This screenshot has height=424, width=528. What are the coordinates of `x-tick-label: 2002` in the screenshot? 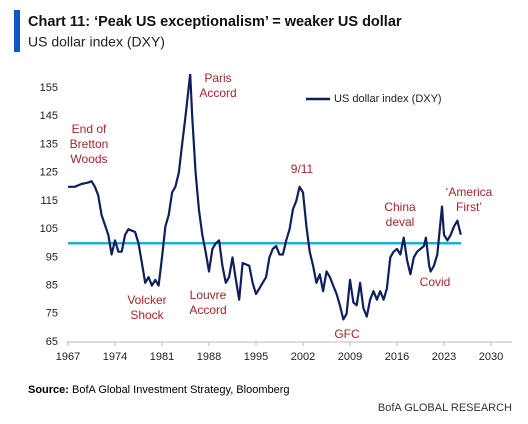 It's located at (303, 357).